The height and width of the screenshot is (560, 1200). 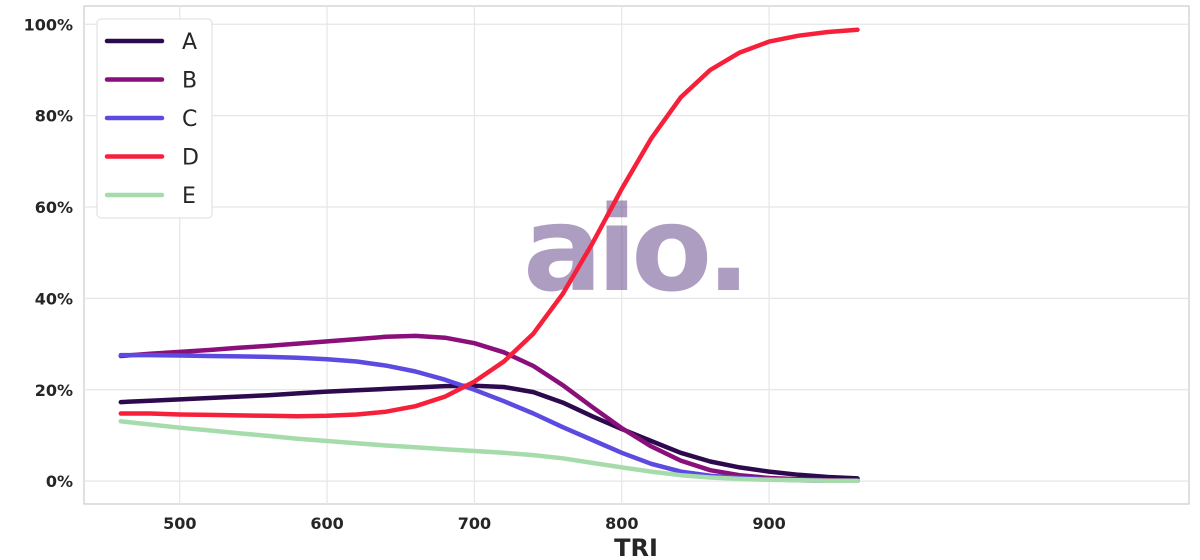 I want to click on y-tick-label: 60%, so click(x=54, y=207).